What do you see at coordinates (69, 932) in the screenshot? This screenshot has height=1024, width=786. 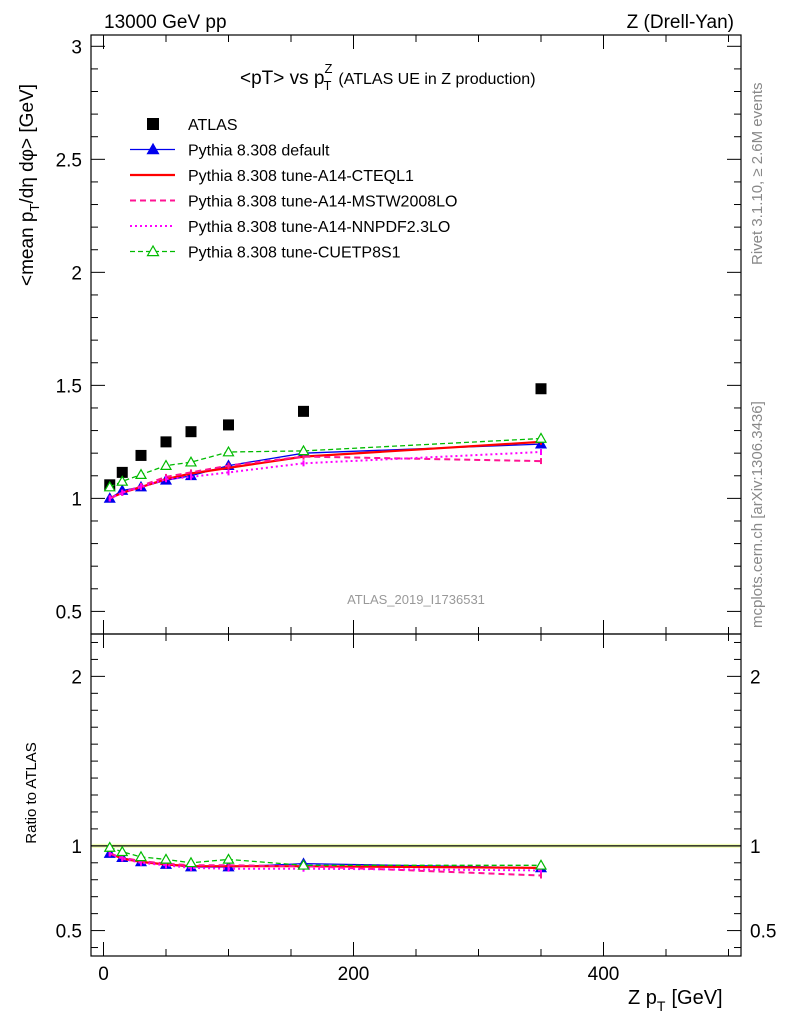 I see `y-tick-label-ratio: 0.5` at bounding box center [69, 932].